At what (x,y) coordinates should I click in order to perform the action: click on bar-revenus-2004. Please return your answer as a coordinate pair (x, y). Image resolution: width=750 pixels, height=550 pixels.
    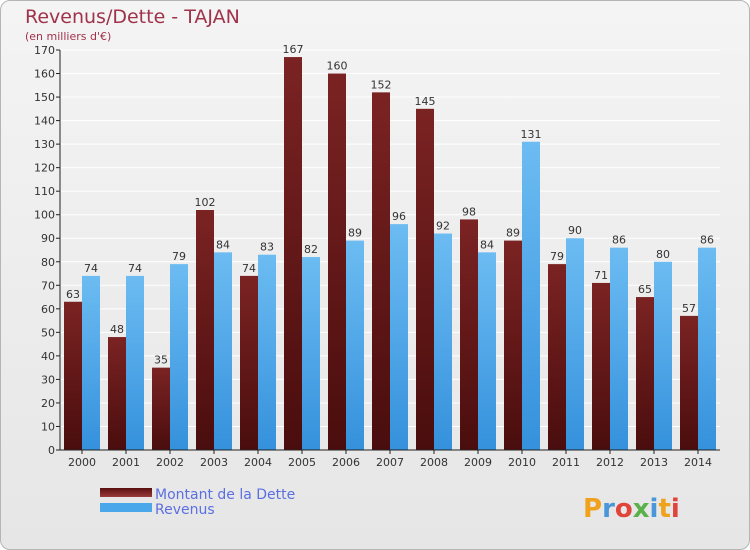
    Looking at the image, I should click on (267, 352).